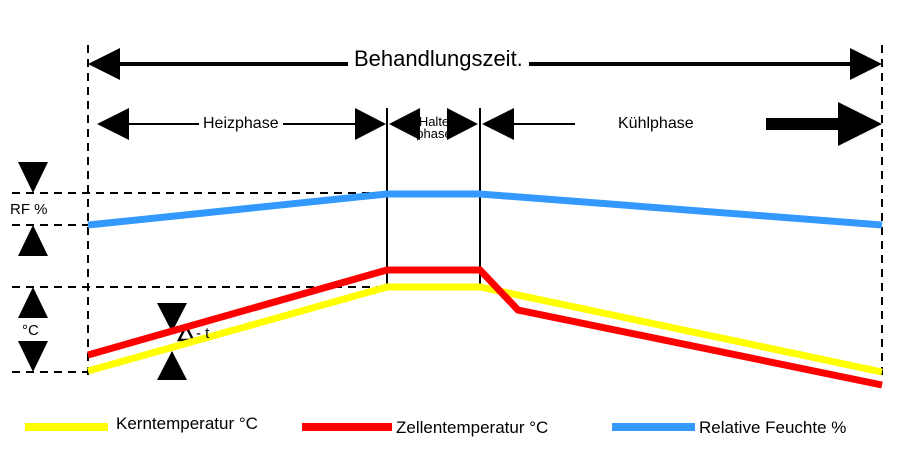 Image resolution: width=905 pixels, height=452 pixels. Describe the element at coordinates (804, 124) in the screenshot. I see `cool-arrow-bold-shaft` at that location.